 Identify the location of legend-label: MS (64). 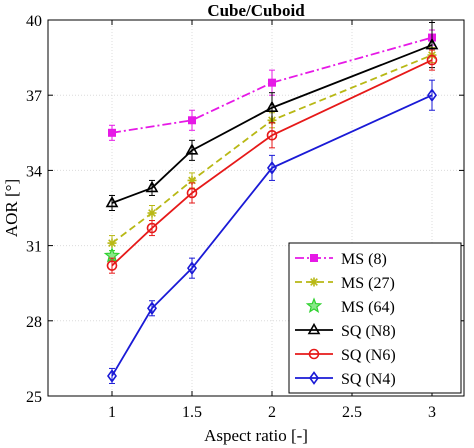
(368, 307).